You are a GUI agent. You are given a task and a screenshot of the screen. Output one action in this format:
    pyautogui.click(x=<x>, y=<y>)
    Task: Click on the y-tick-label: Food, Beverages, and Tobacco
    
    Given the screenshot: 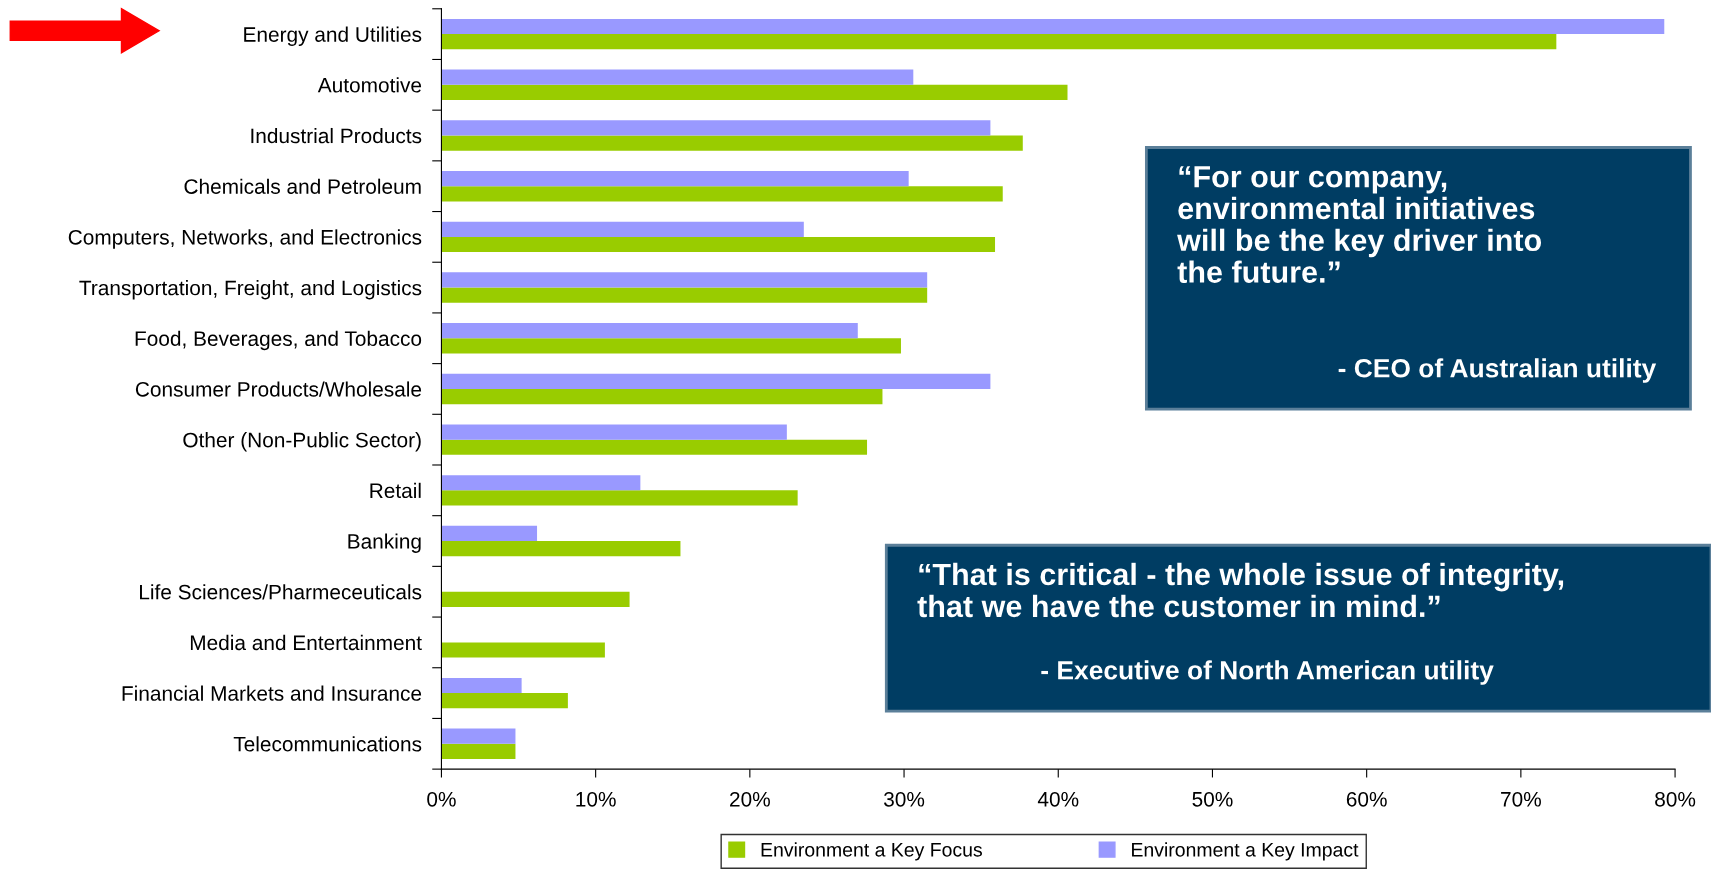 What is the action you would take?
    pyautogui.click(x=278, y=340)
    